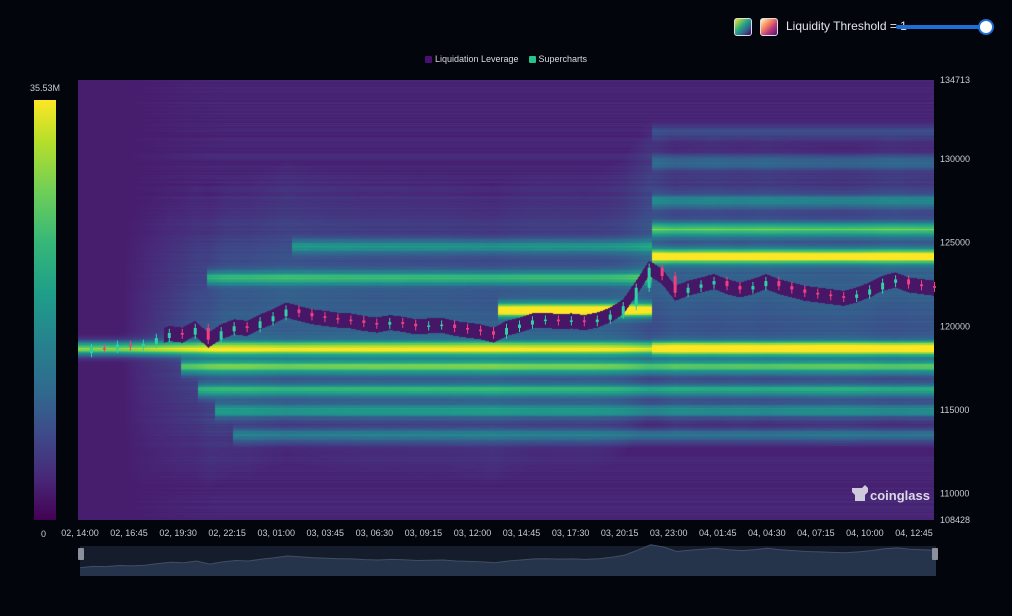 This screenshot has height=616, width=1012. What do you see at coordinates (743, 27) in the screenshot?
I see `viridis-palette-icon` at bounding box center [743, 27].